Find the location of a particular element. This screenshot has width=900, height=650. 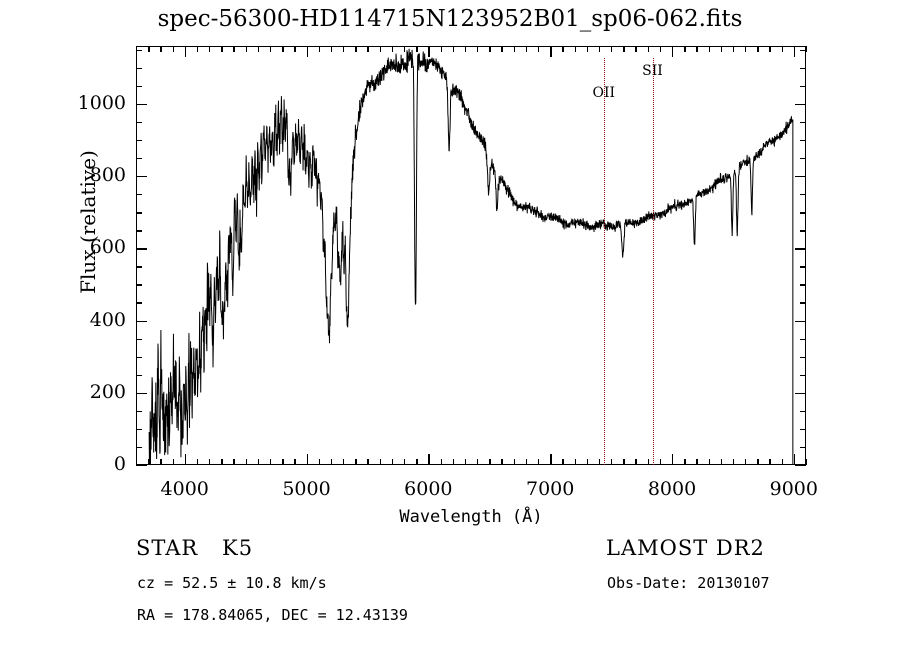

y-tick-label: 200 is located at coordinates (107, 391).